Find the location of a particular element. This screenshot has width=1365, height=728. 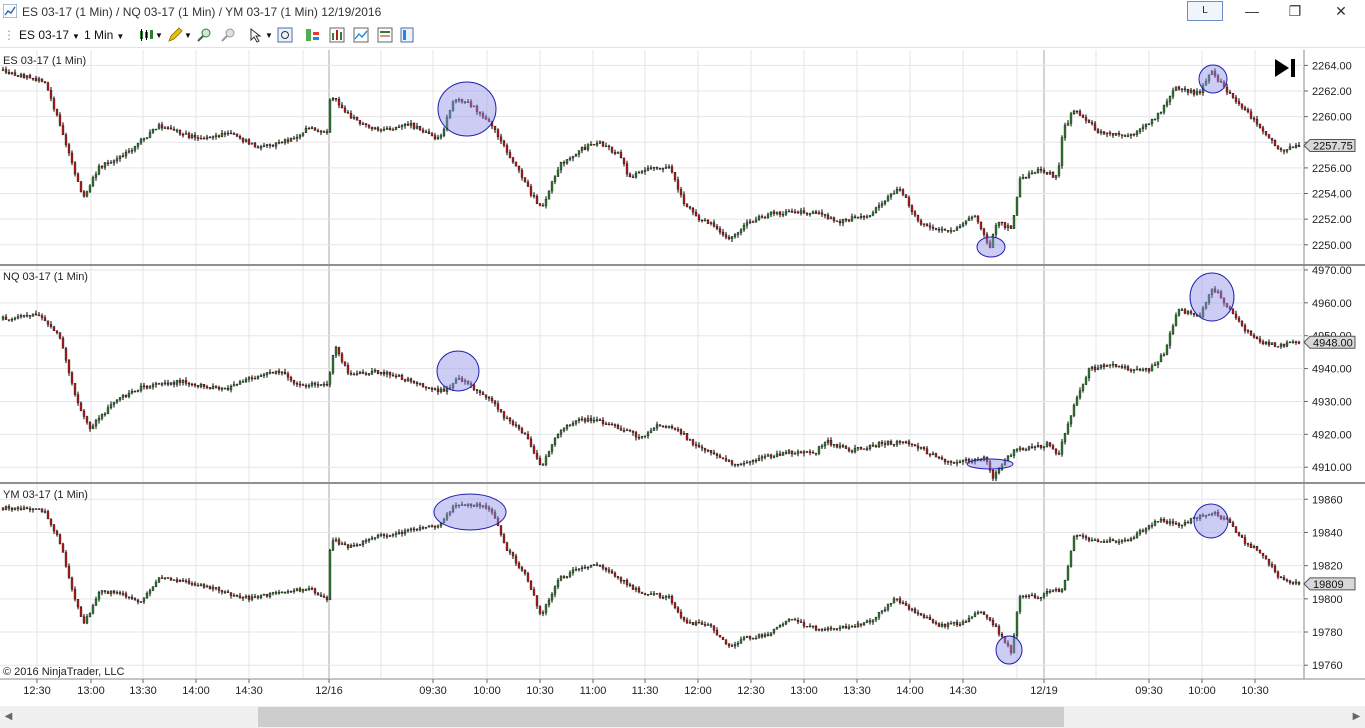

zoom-in-icon is located at coordinates (204, 35).